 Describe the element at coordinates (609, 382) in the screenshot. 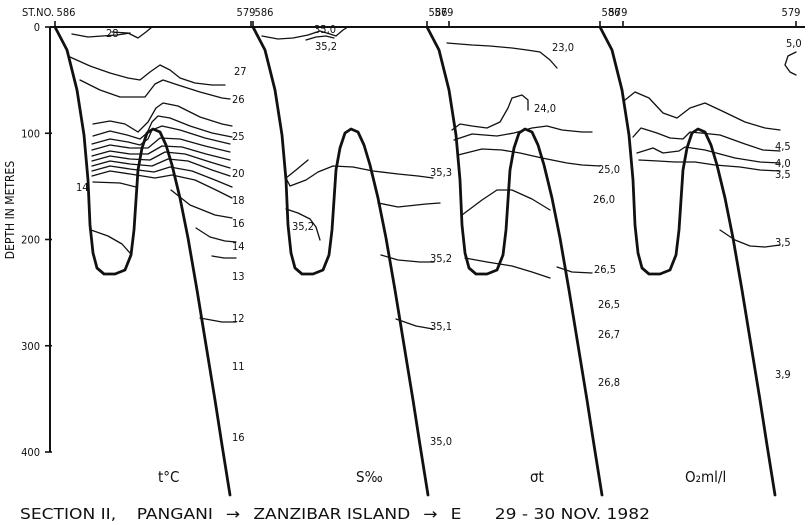

I see `contour-label: 26,8` at that location.